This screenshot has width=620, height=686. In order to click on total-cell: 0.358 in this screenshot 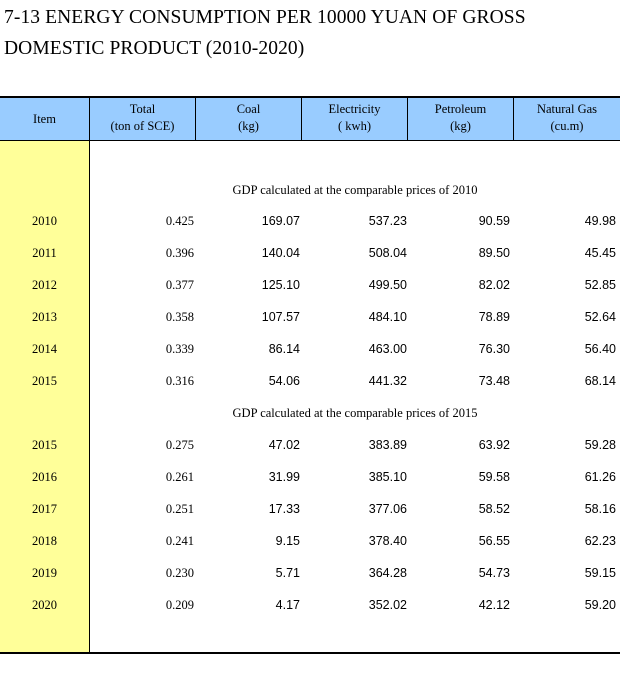, I will do `click(179, 317)`.